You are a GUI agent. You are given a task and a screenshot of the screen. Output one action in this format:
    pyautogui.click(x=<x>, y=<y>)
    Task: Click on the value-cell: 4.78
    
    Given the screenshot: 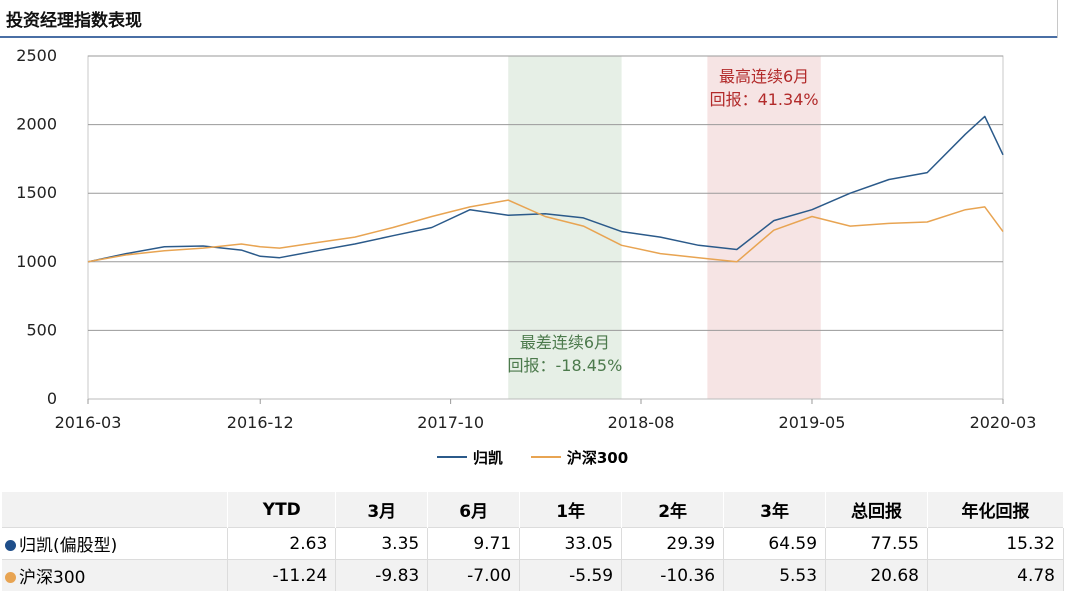 What is the action you would take?
    pyautogui.click(x=995, y=575)
    